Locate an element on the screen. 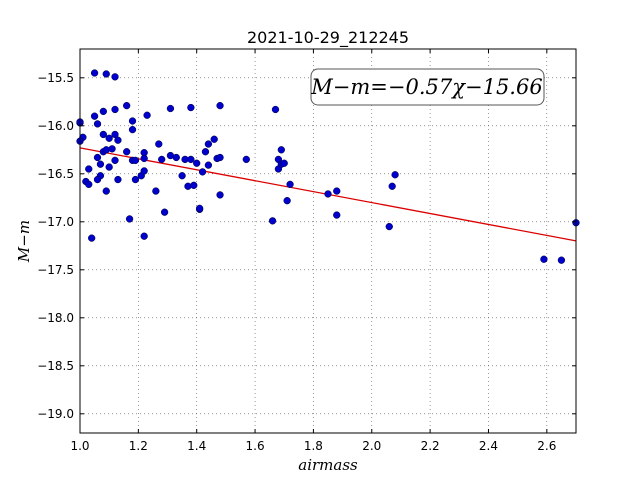 Image resolution: width=640 pixels, height=480 pixels. y-tick-label: −17.5 is located at coordinates (55, 270).